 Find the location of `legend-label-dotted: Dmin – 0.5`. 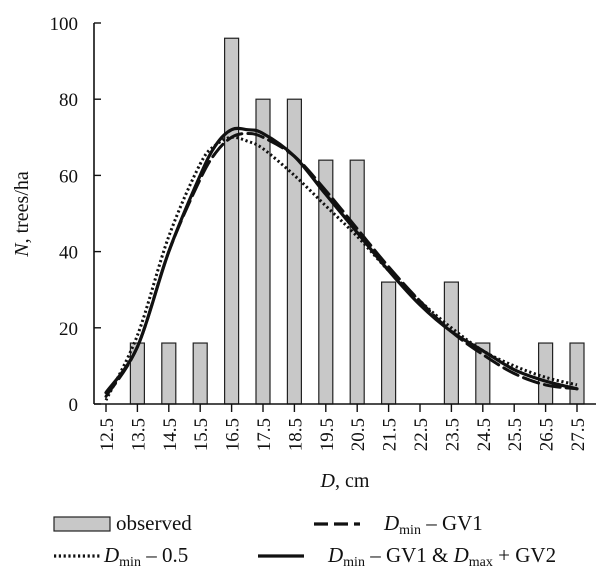

legend-label-dotted: Dmin – 0.5 is located at coordinates (145, 556).